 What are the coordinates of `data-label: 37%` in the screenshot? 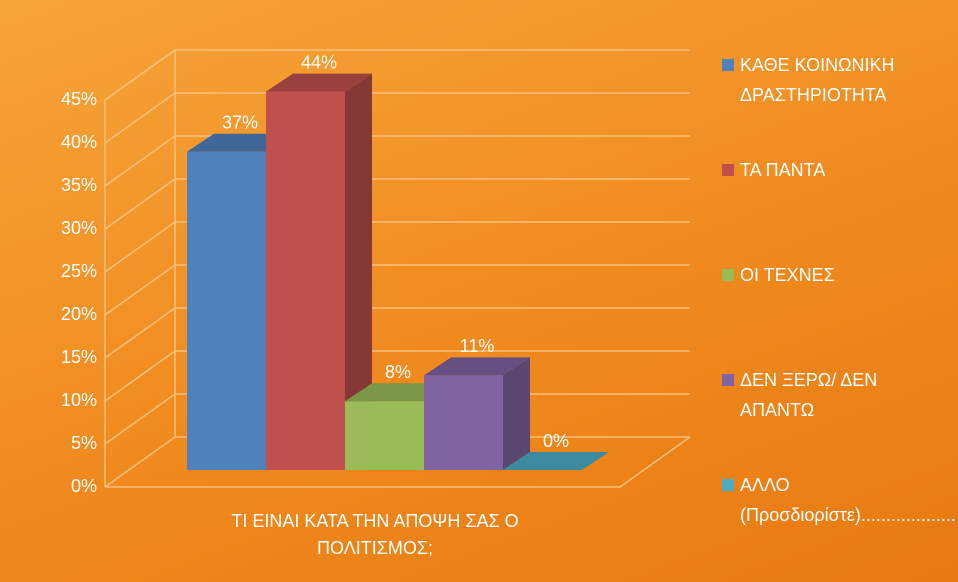 It's located at (240, 123).